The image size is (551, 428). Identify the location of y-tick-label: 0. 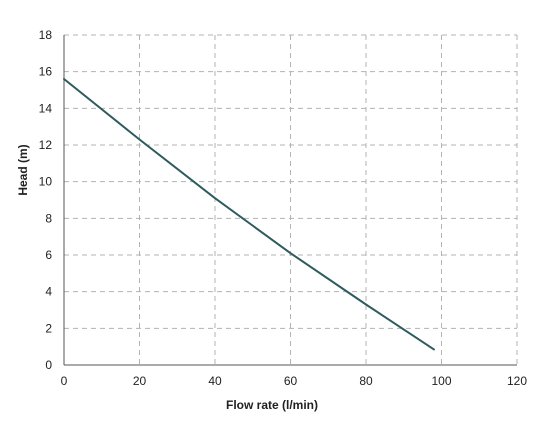
(48, 365).